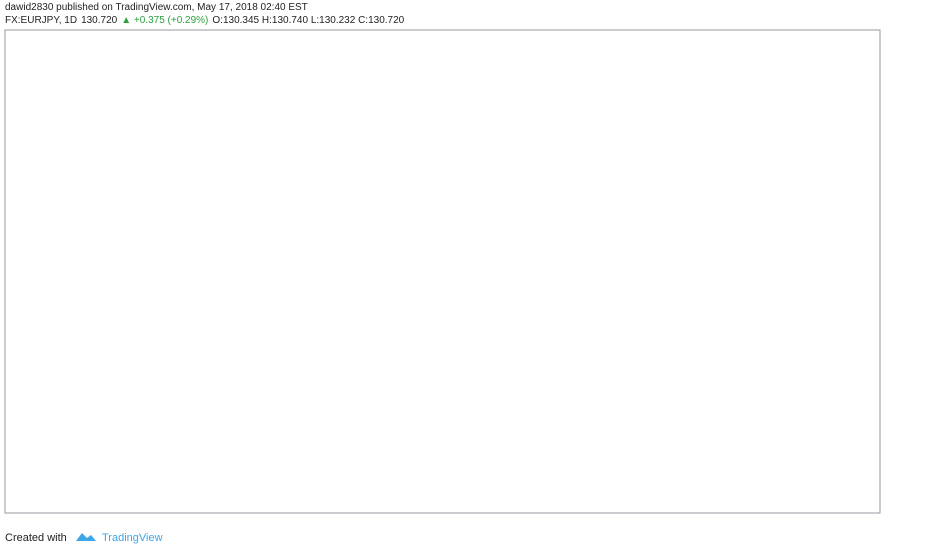  Describe the element at coordinates (308, 20) in the screenshot. I see `ohlc: O:130.345 H:130.740 L:130.232 C:130.720` at that location.